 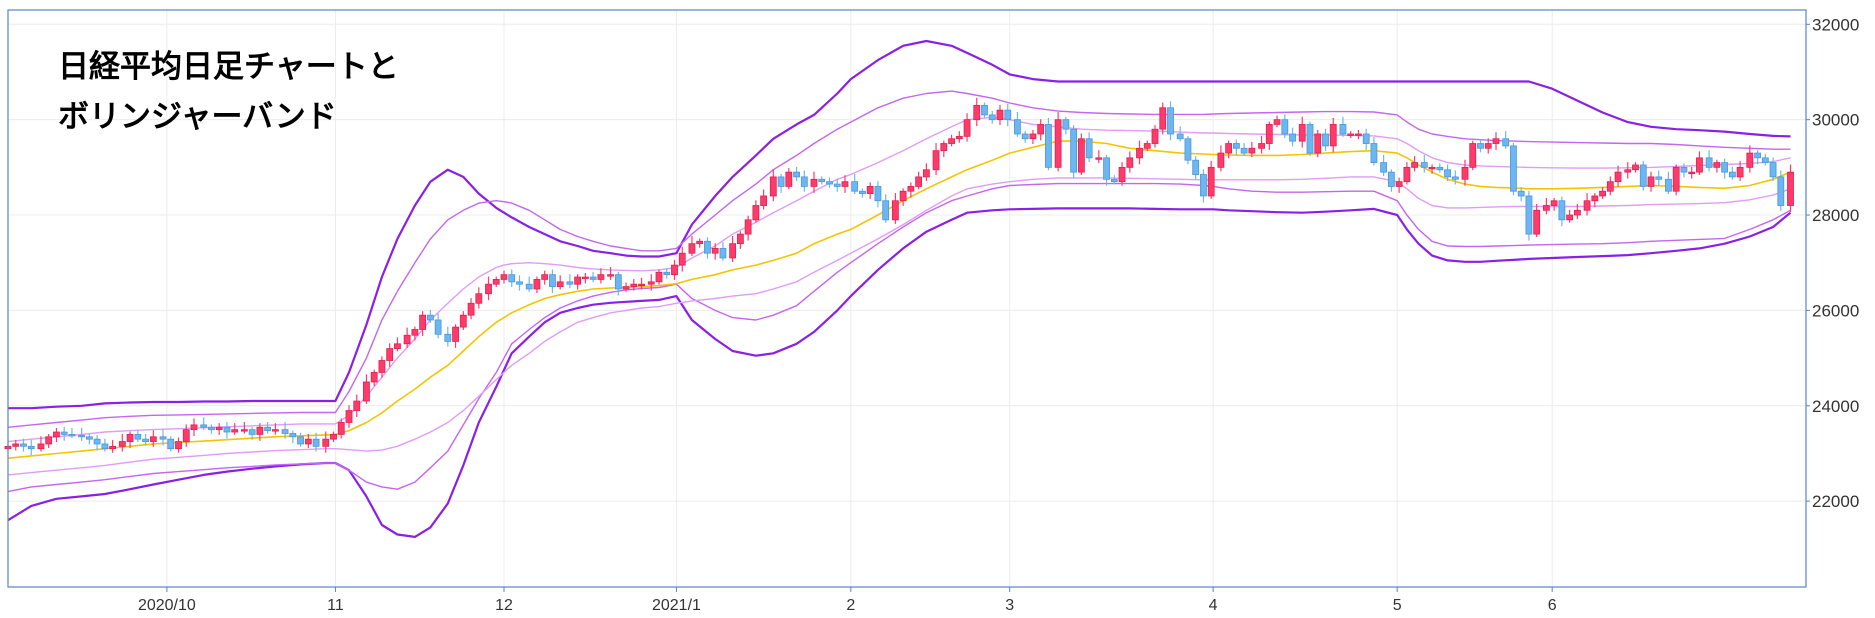 I want to click on chart-title-line-1: 日経平均日足チャートと, so click(x=228, y=67).